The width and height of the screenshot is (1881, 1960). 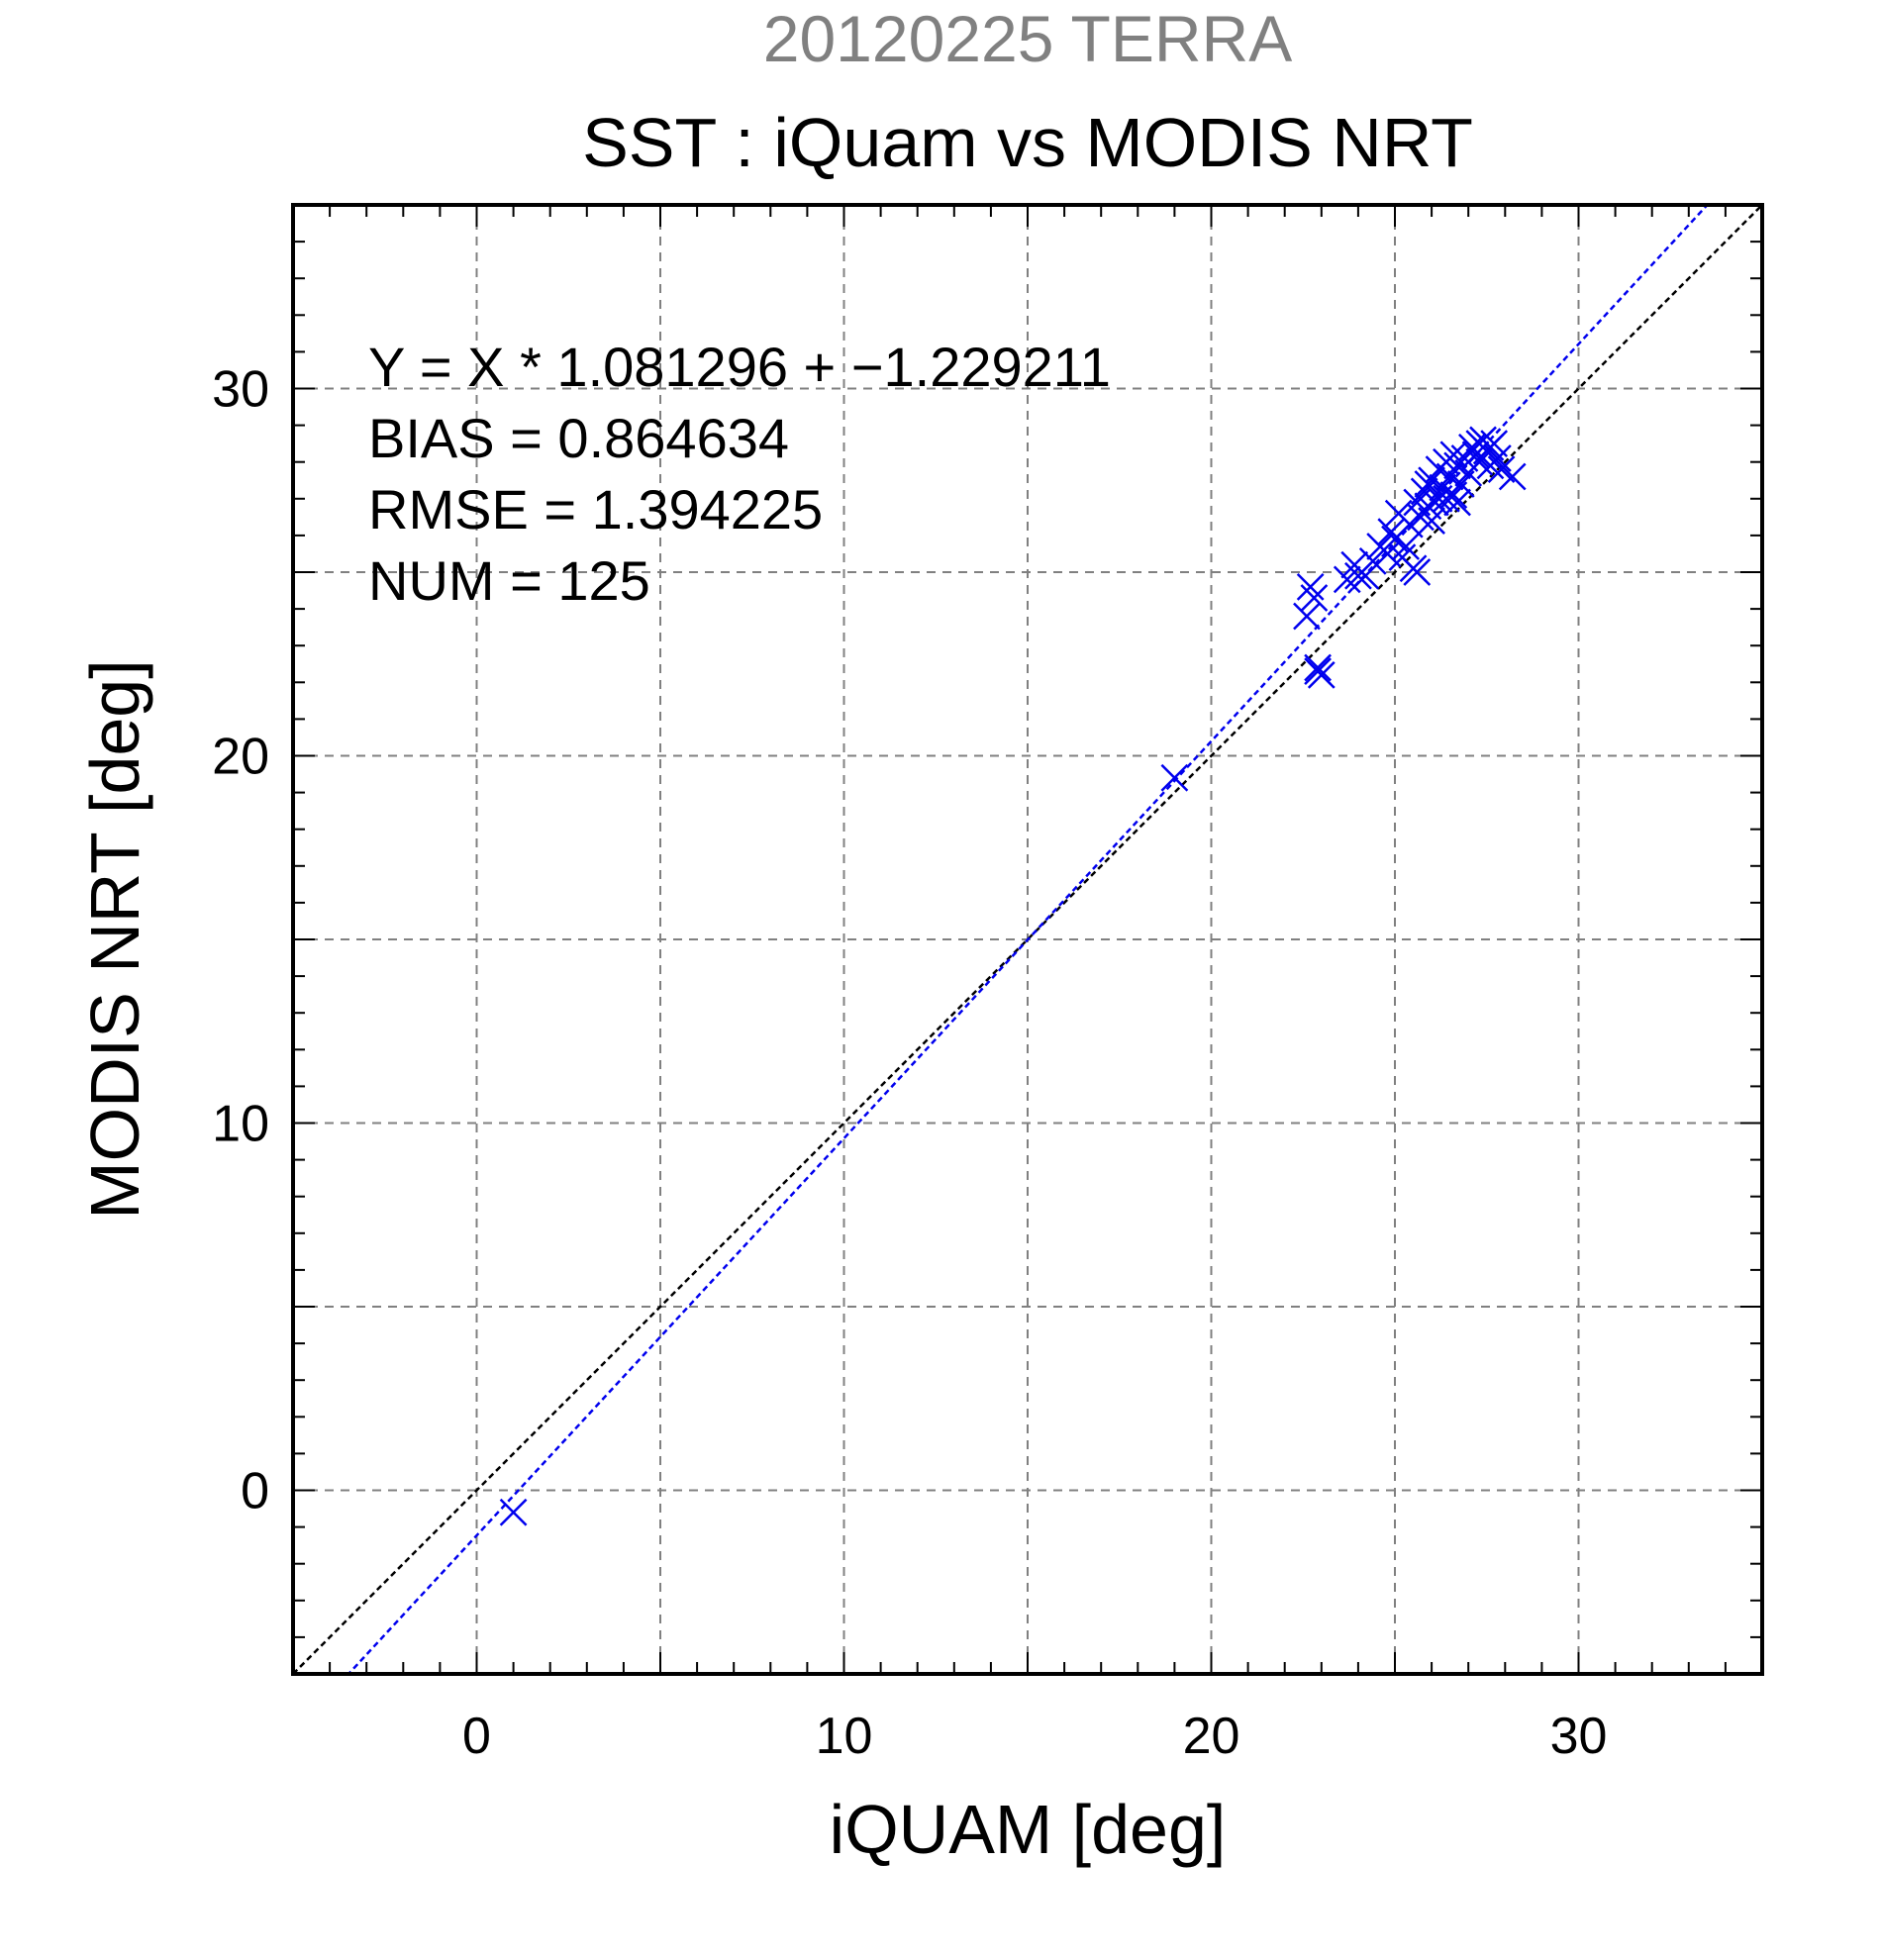 What do you see at coordinates (241, 940) in the screenshot?
I see `y-tick-labels: 0 10 20 30` at bounding box center [241, 940].